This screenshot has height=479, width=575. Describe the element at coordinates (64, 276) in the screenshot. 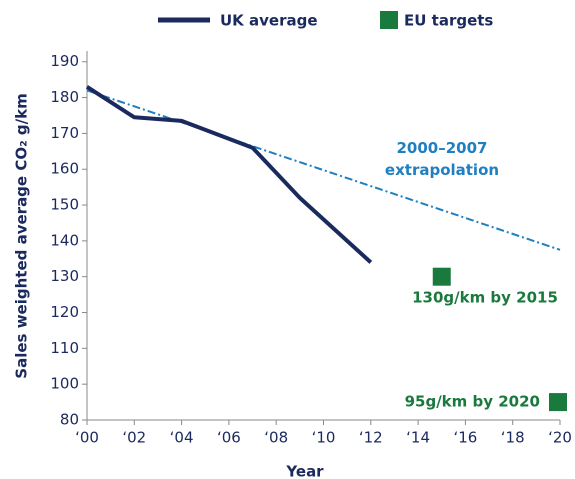

I see `y-tick-label: 130` at that location.